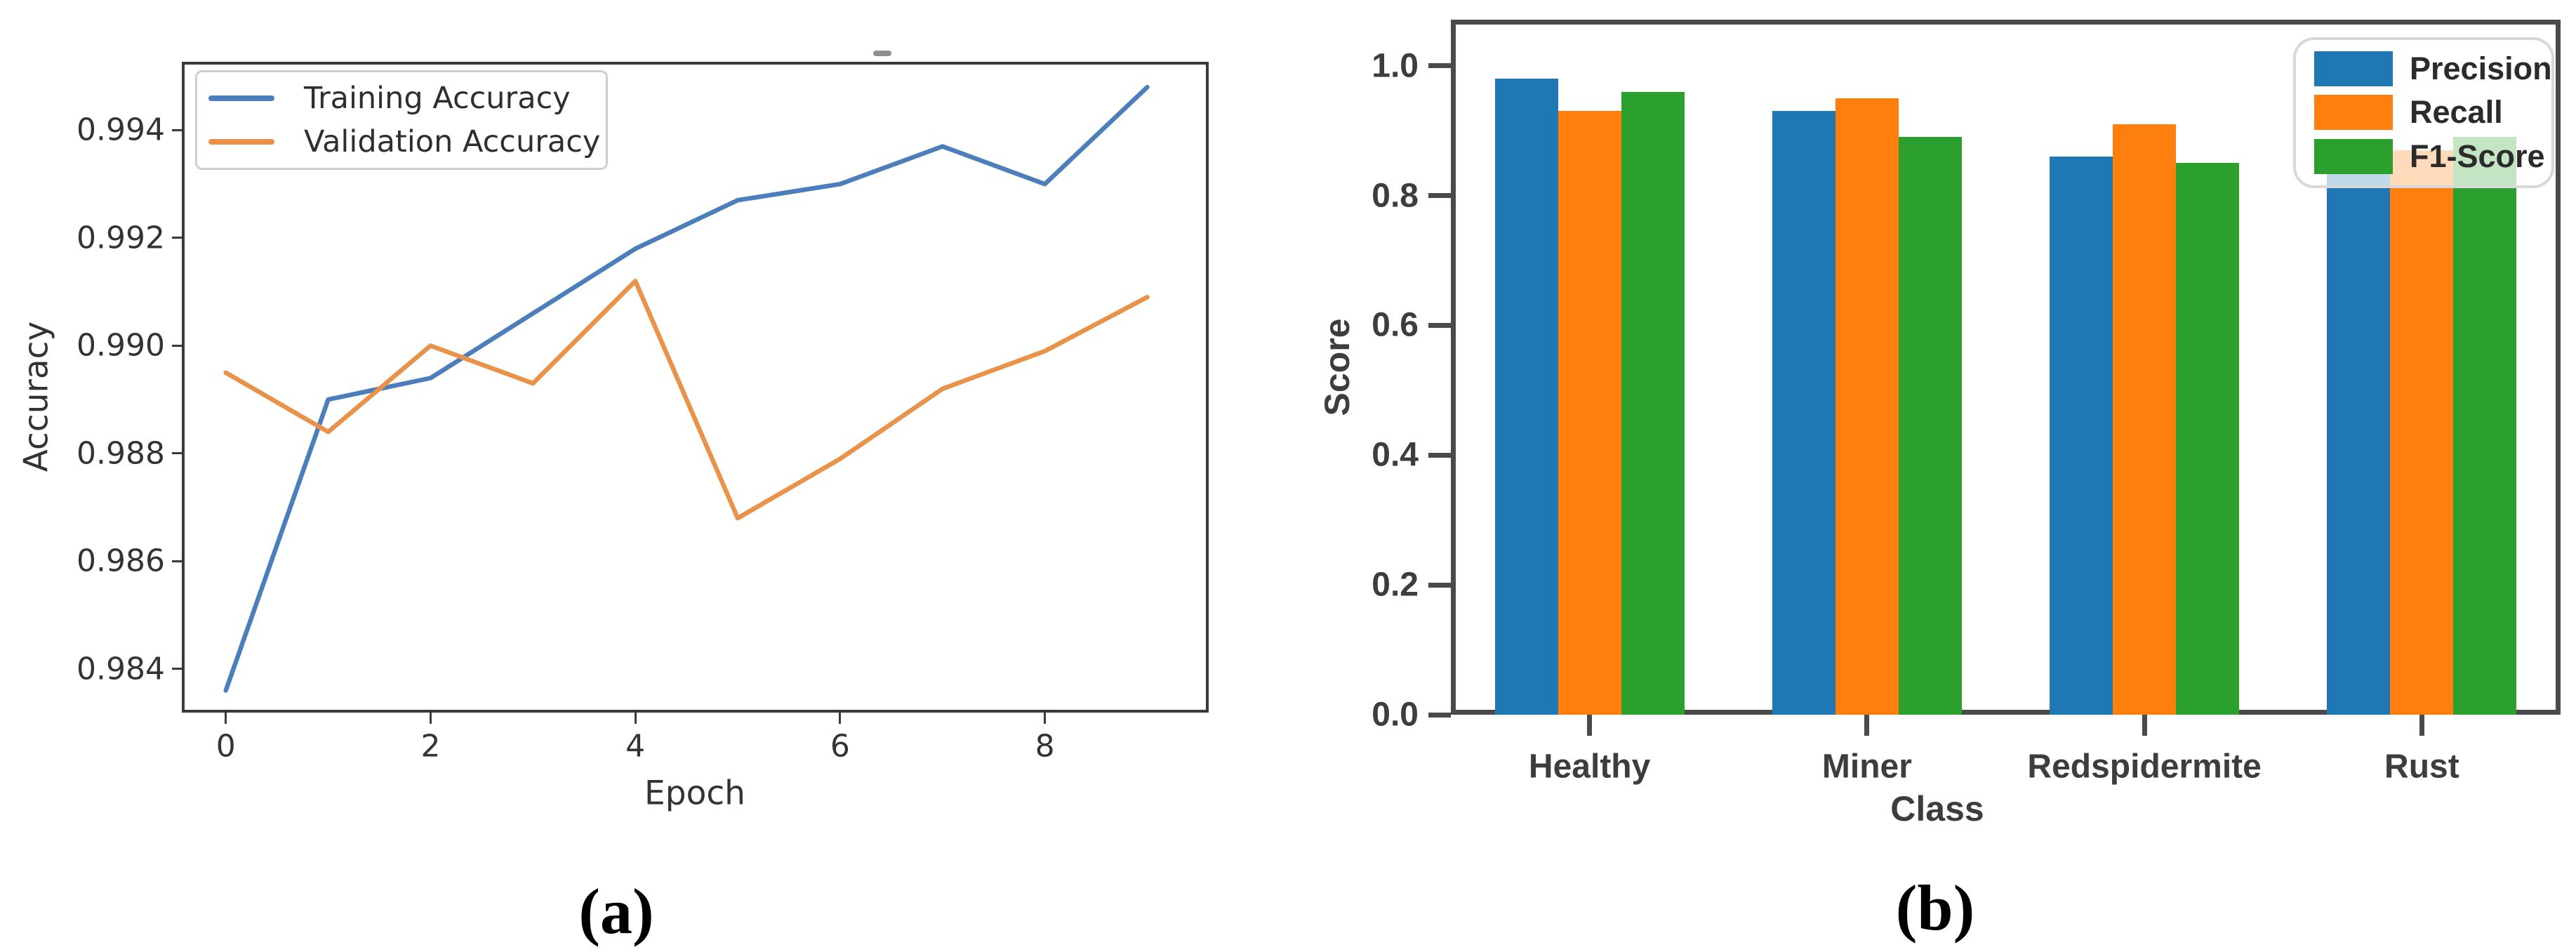  I want to click on x-axis-label-epoch: Epoch, so click(695, 794).